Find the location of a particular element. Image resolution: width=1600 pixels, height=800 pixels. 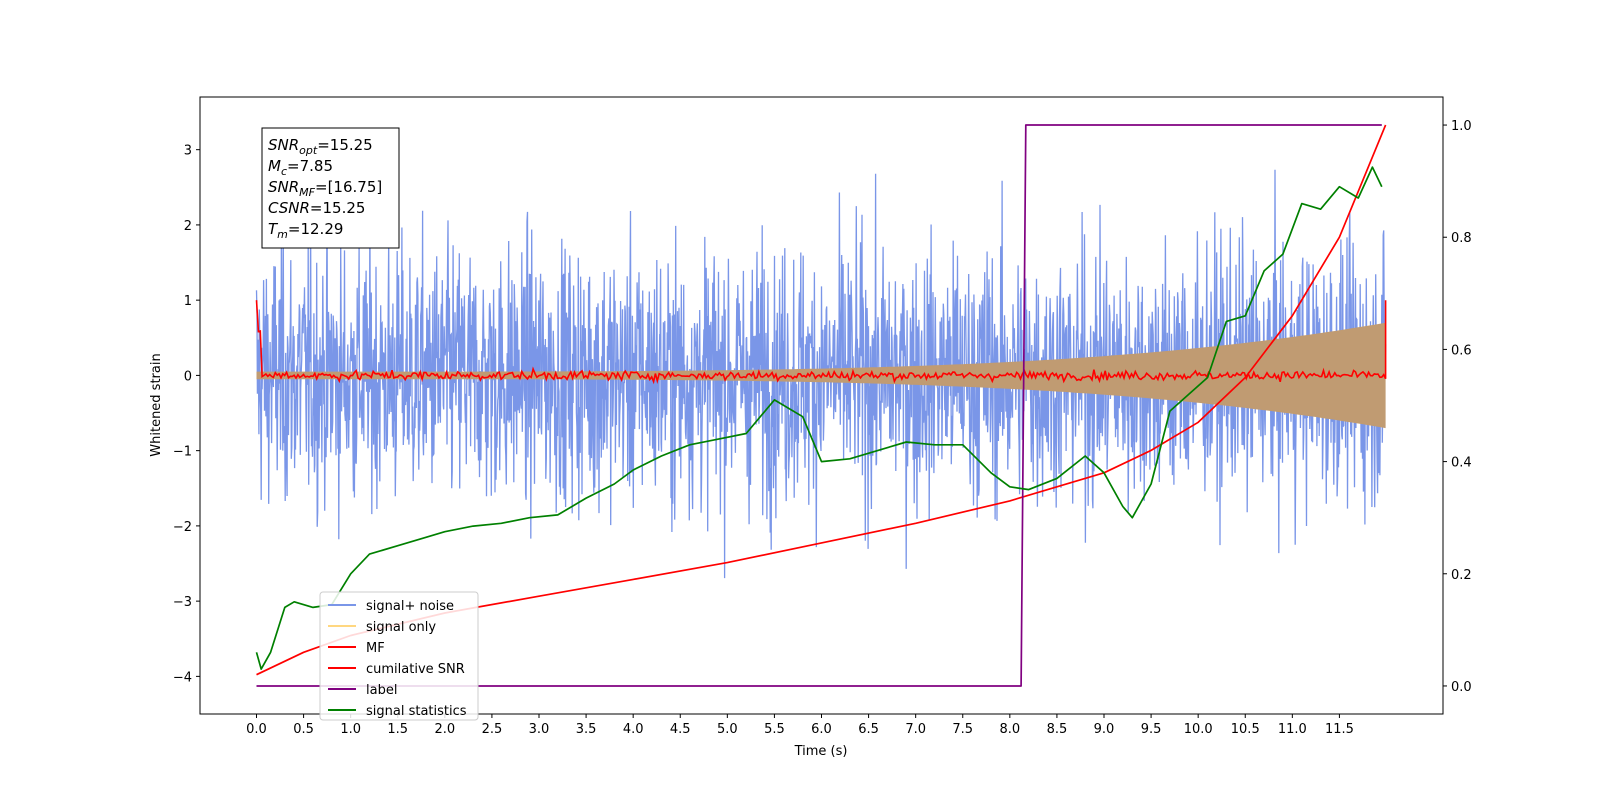

y-right-tick-label: 0.4 is located at coordinates (1461, 463).